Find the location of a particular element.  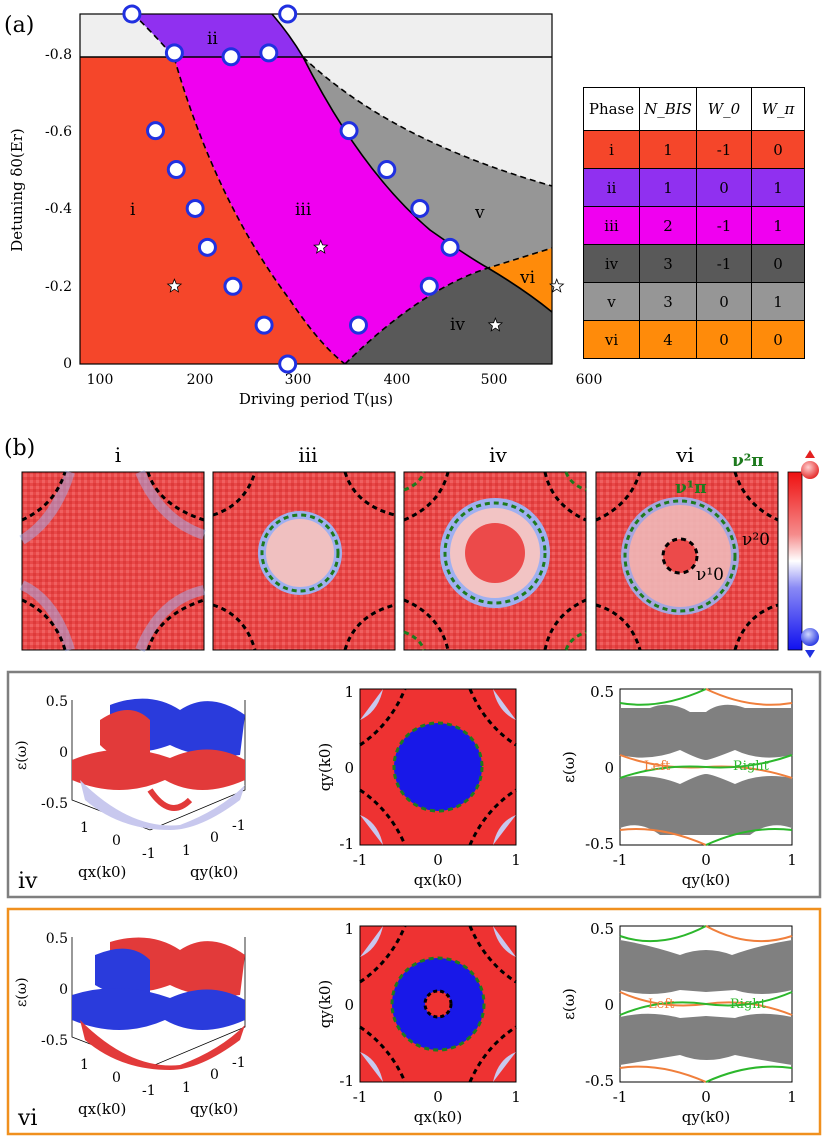

map-ytick-vi: -1 is located at coordinates (346, 1081).